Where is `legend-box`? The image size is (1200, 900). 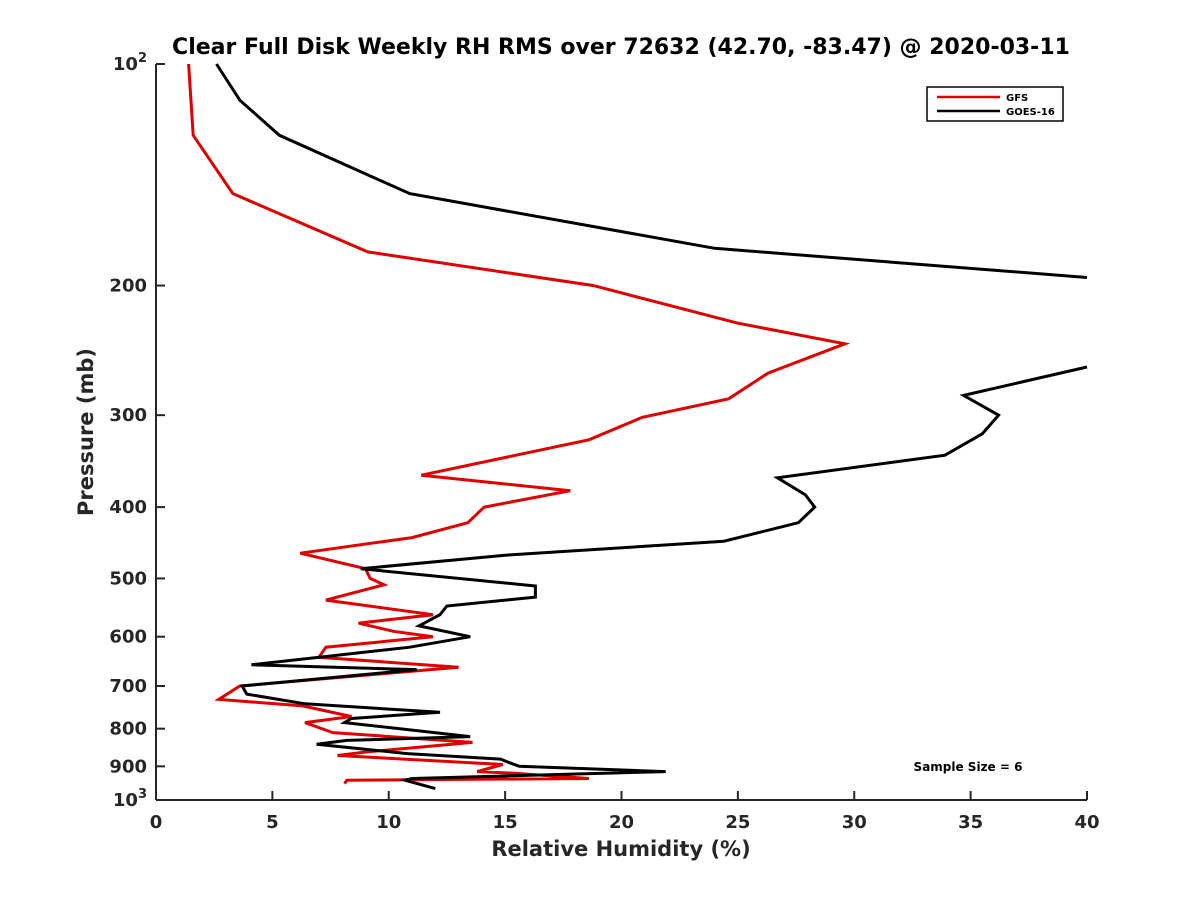
legend-box is located at coordinates (995, 104).